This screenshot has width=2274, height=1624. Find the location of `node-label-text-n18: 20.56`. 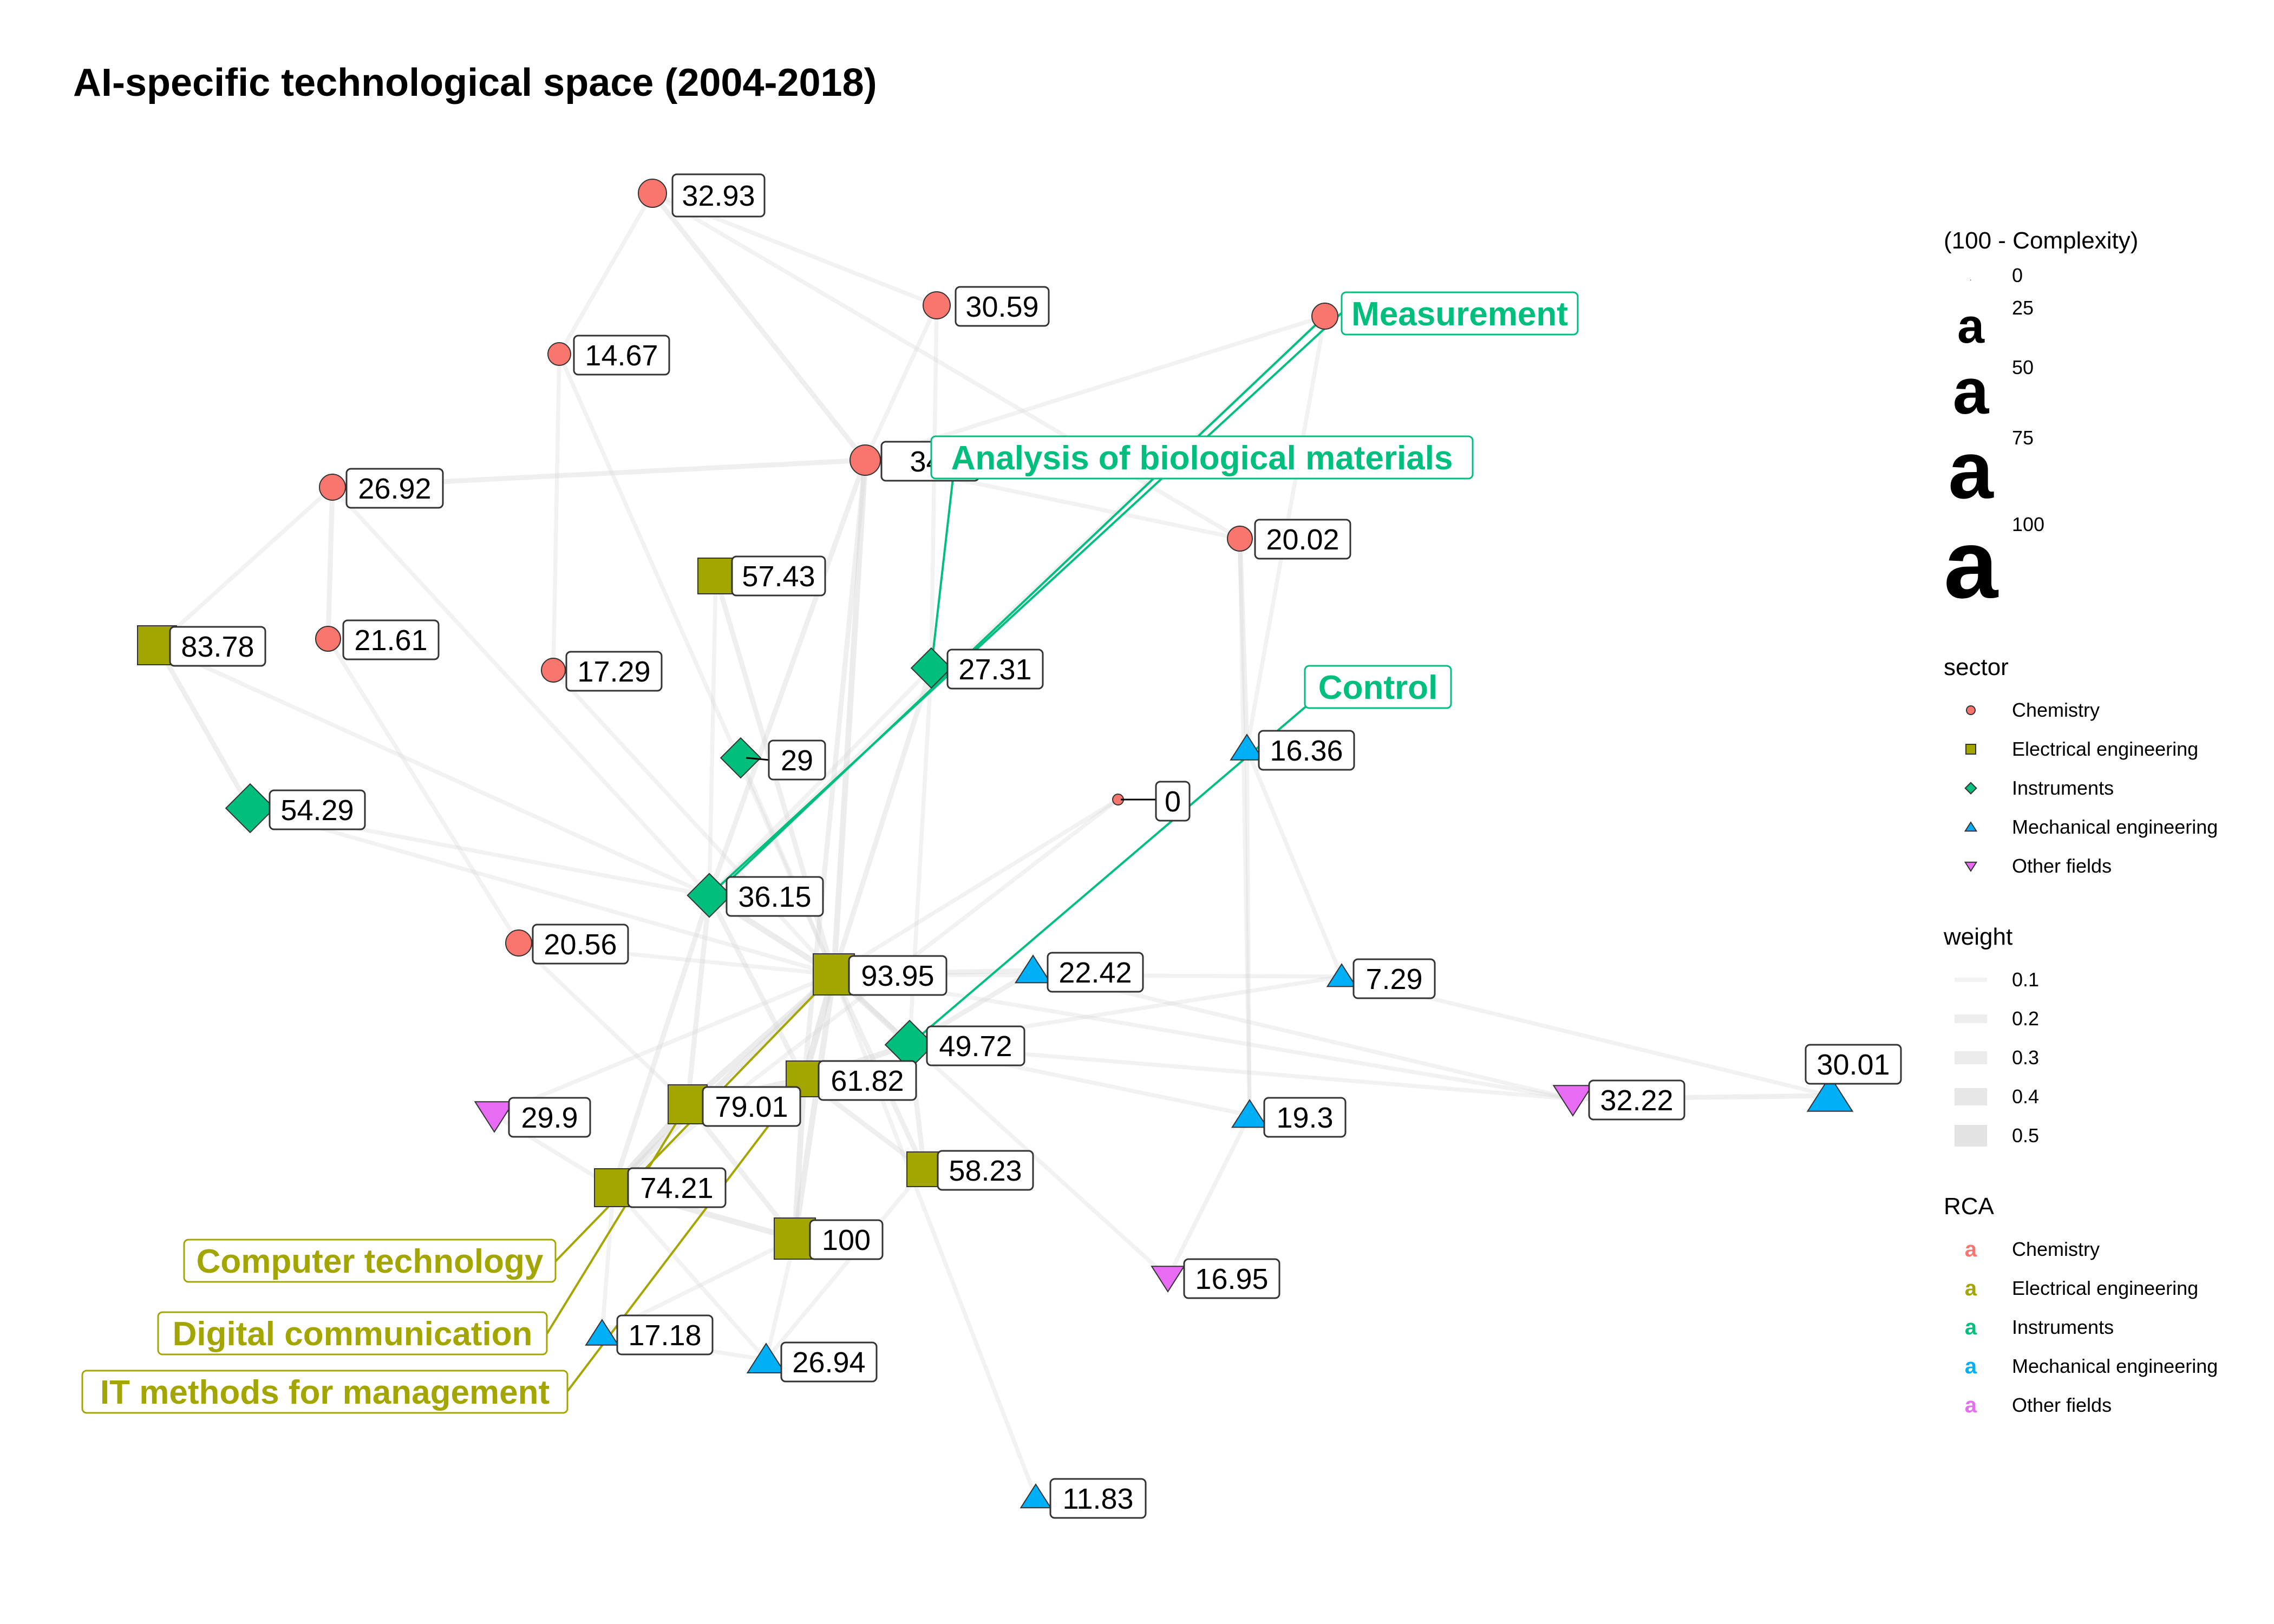

node-label-text-n18: 20.56 is located at coordinates (581, 944).